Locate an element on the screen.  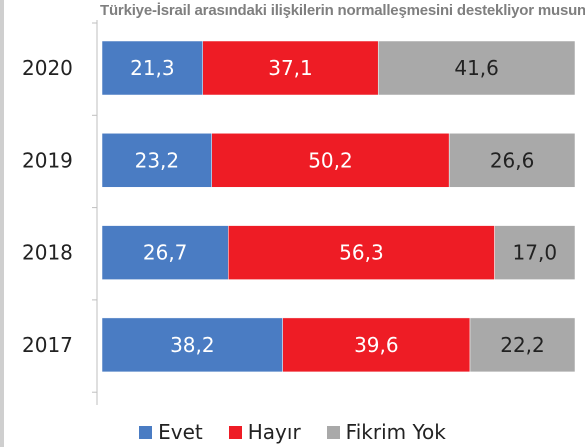
bar-fikrim-yok-2019 is located at coordinates (512, 160).